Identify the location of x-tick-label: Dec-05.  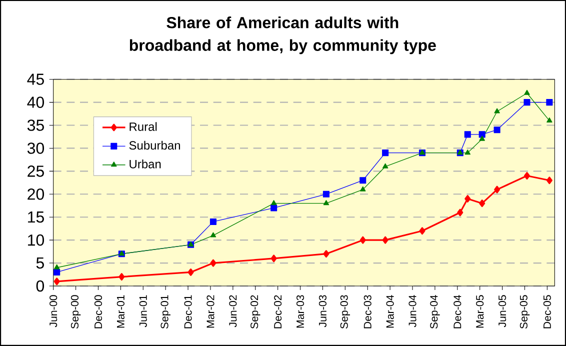
(547, 311).